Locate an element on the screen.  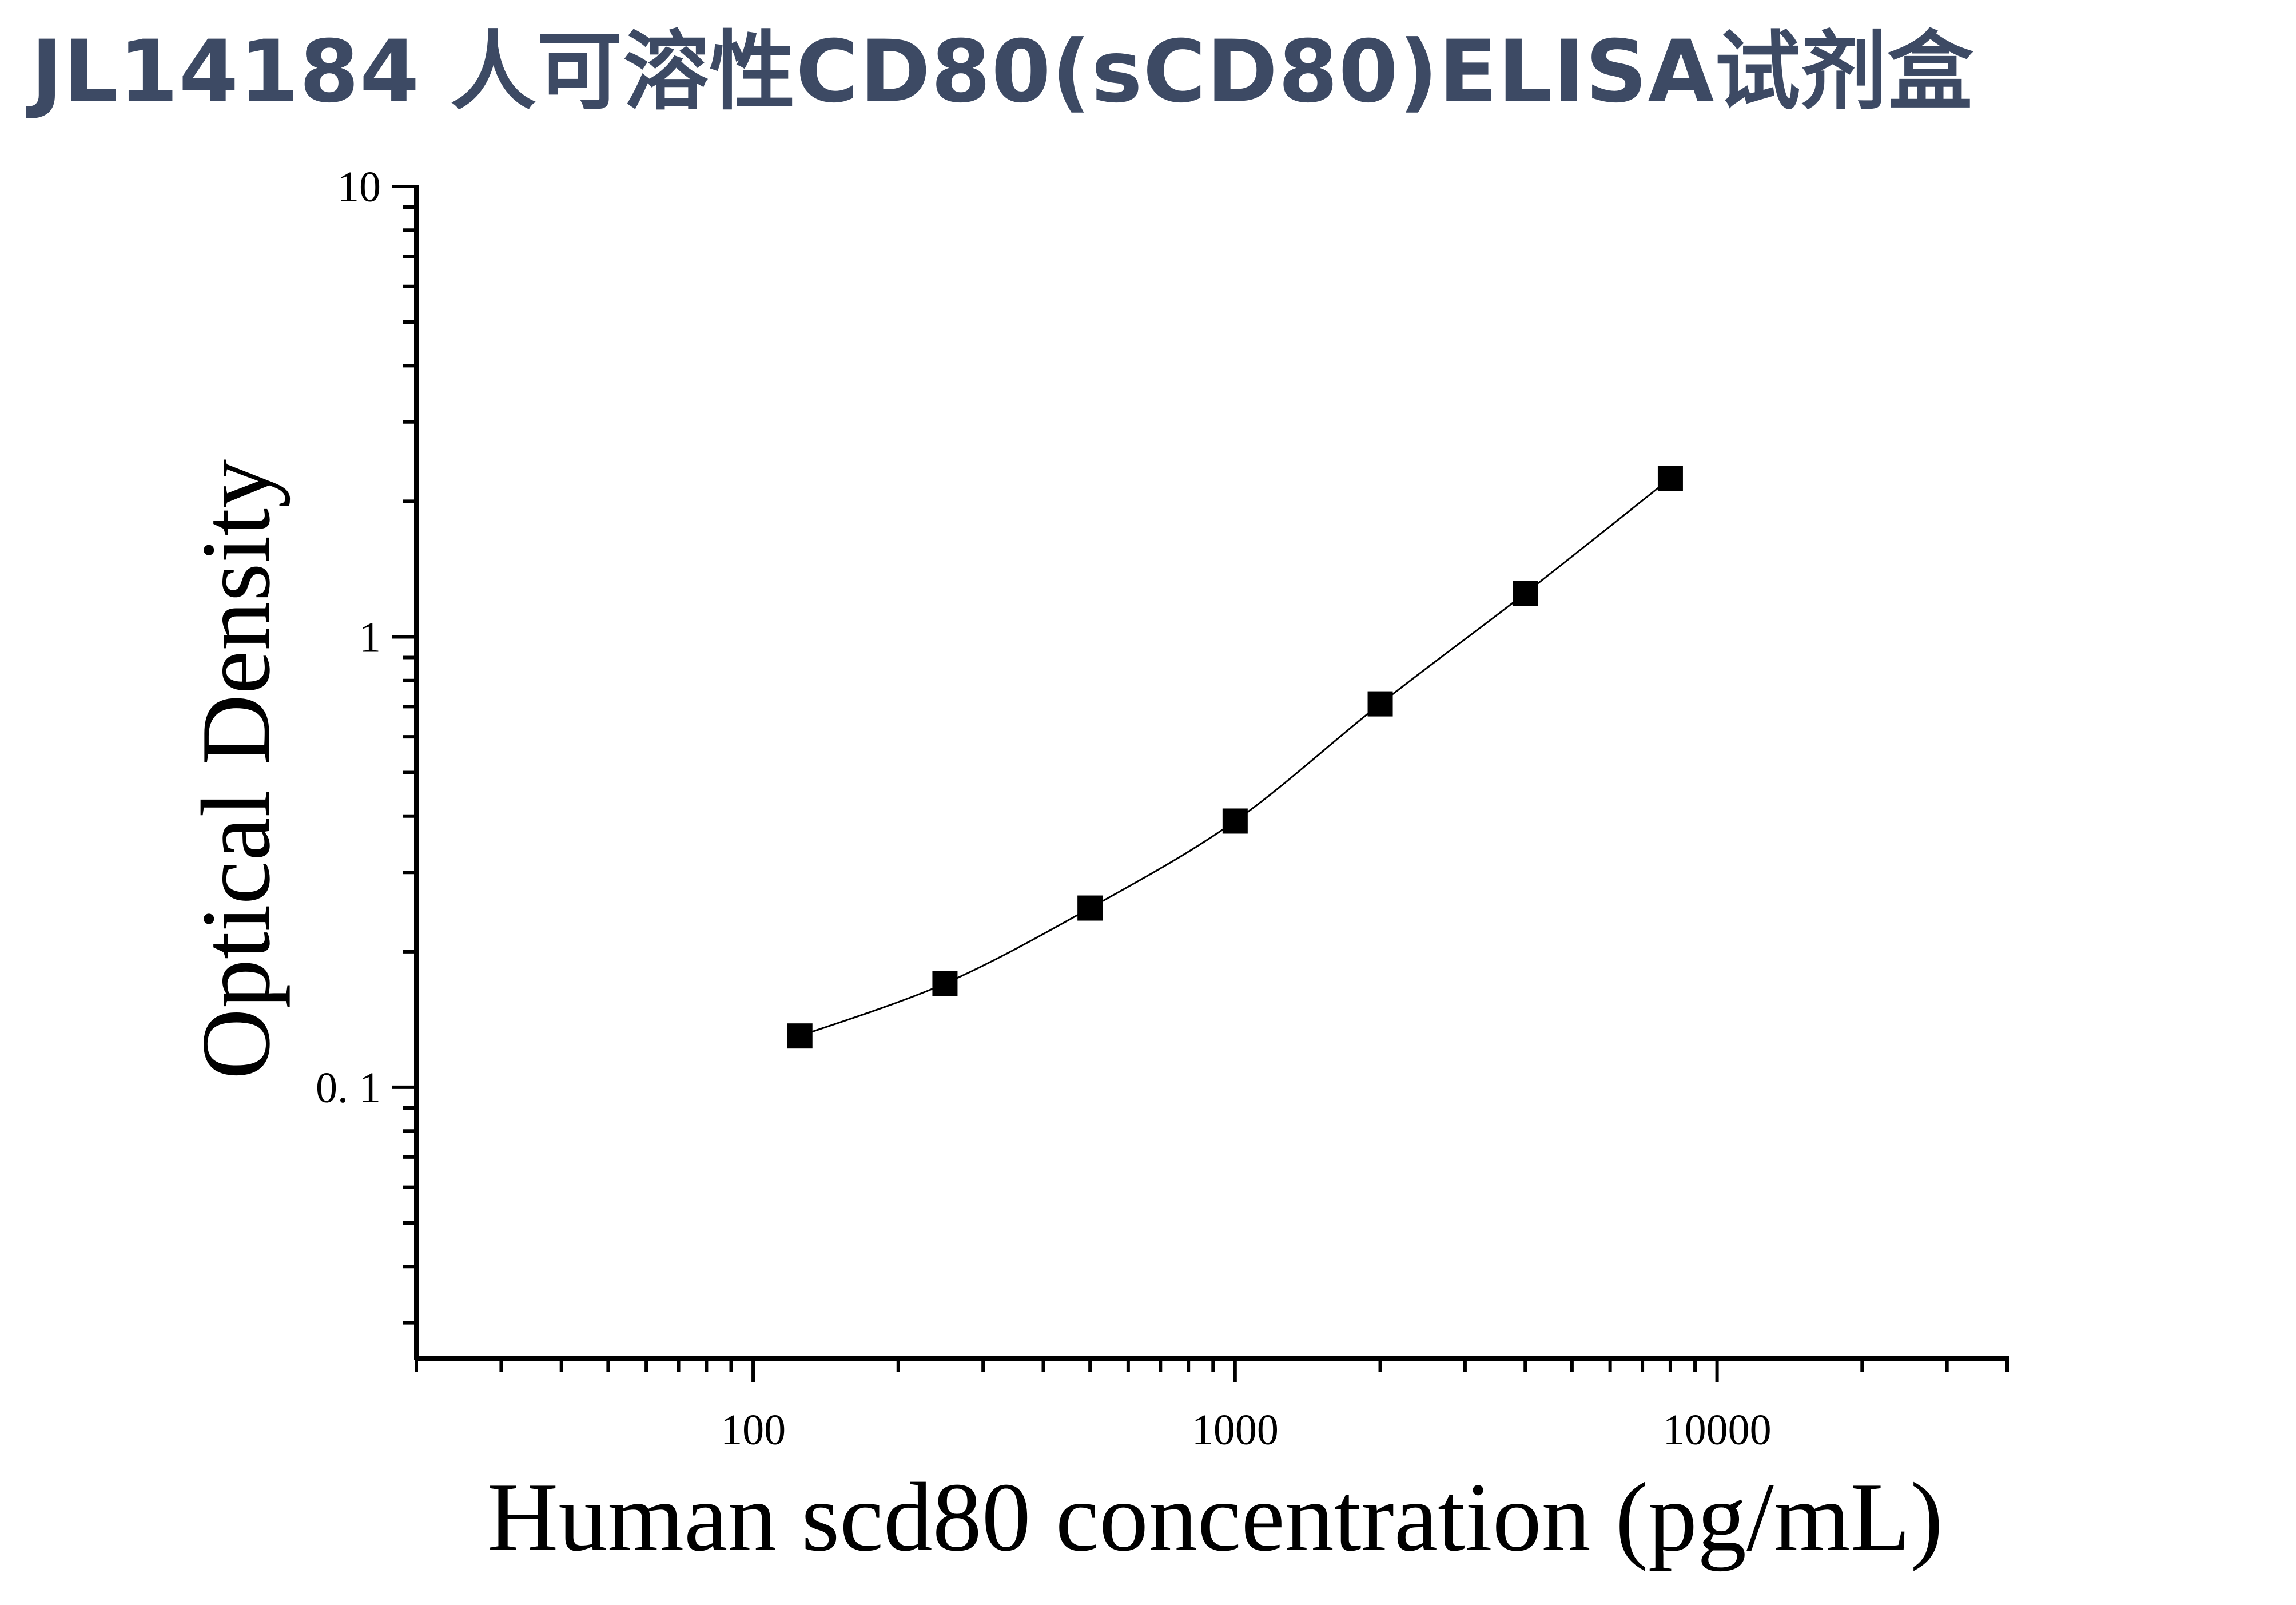
points-layer is located at coordinates (1235, 757).